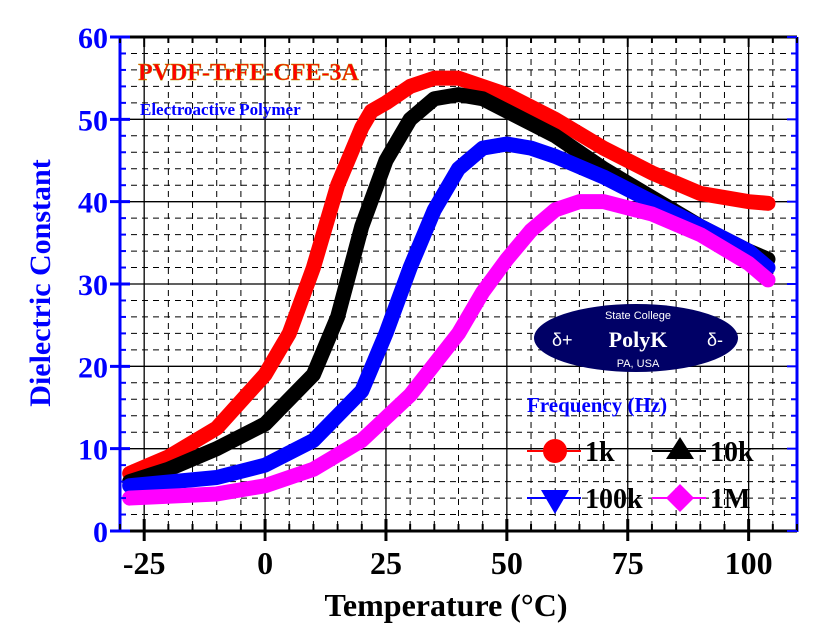 The width and height of the screenshot is (836, 640). What do you see at coordinates (249, 73) in the screenshot?
I see `chart-title: PVDF-TrFE-CFE-3A` at bounding box center [249, 73].